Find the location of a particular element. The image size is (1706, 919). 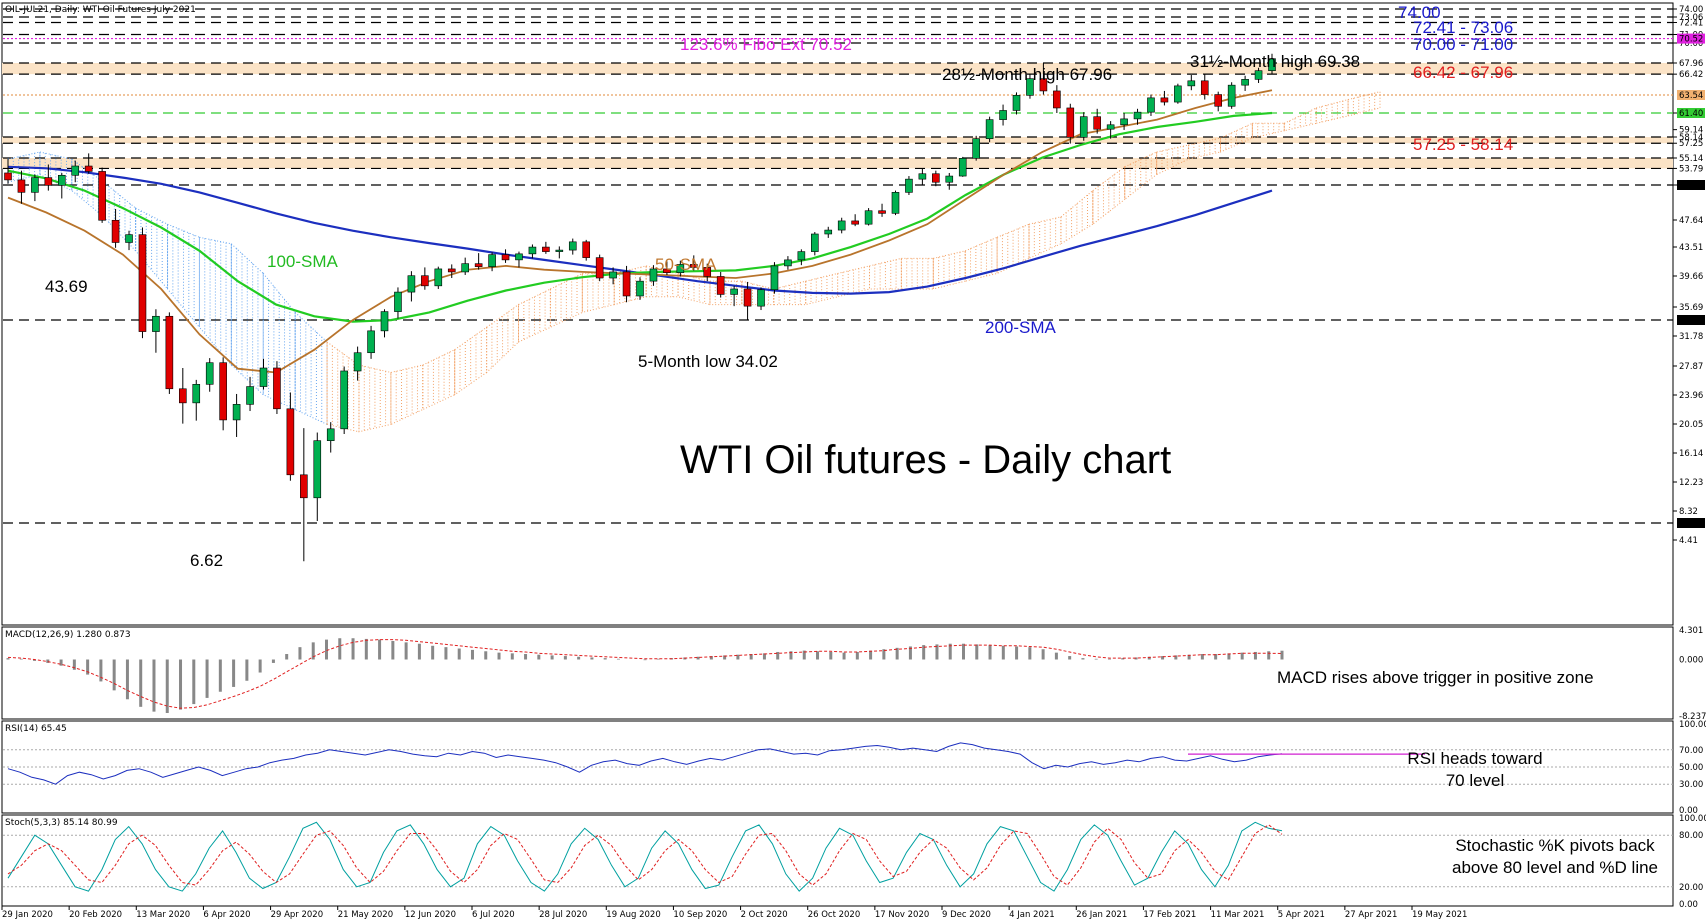

date-tick-label: 21 May 2020 is located at coordinates (365, 914).